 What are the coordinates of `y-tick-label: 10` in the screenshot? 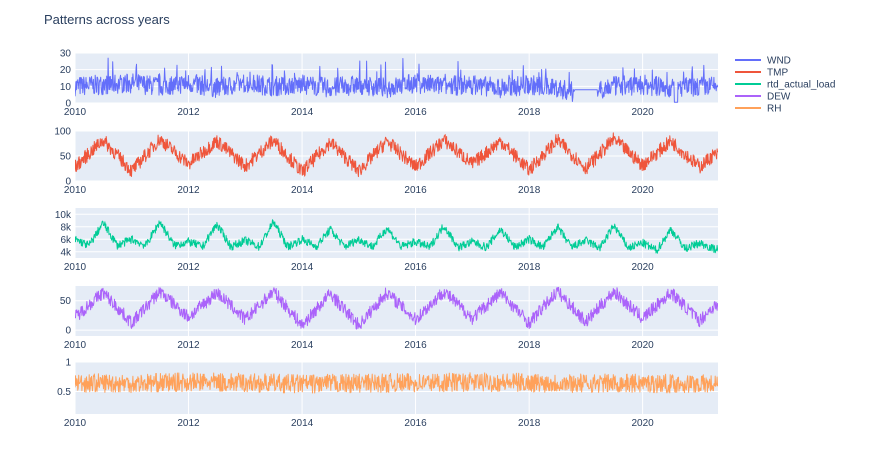 It's located at (66, 87).